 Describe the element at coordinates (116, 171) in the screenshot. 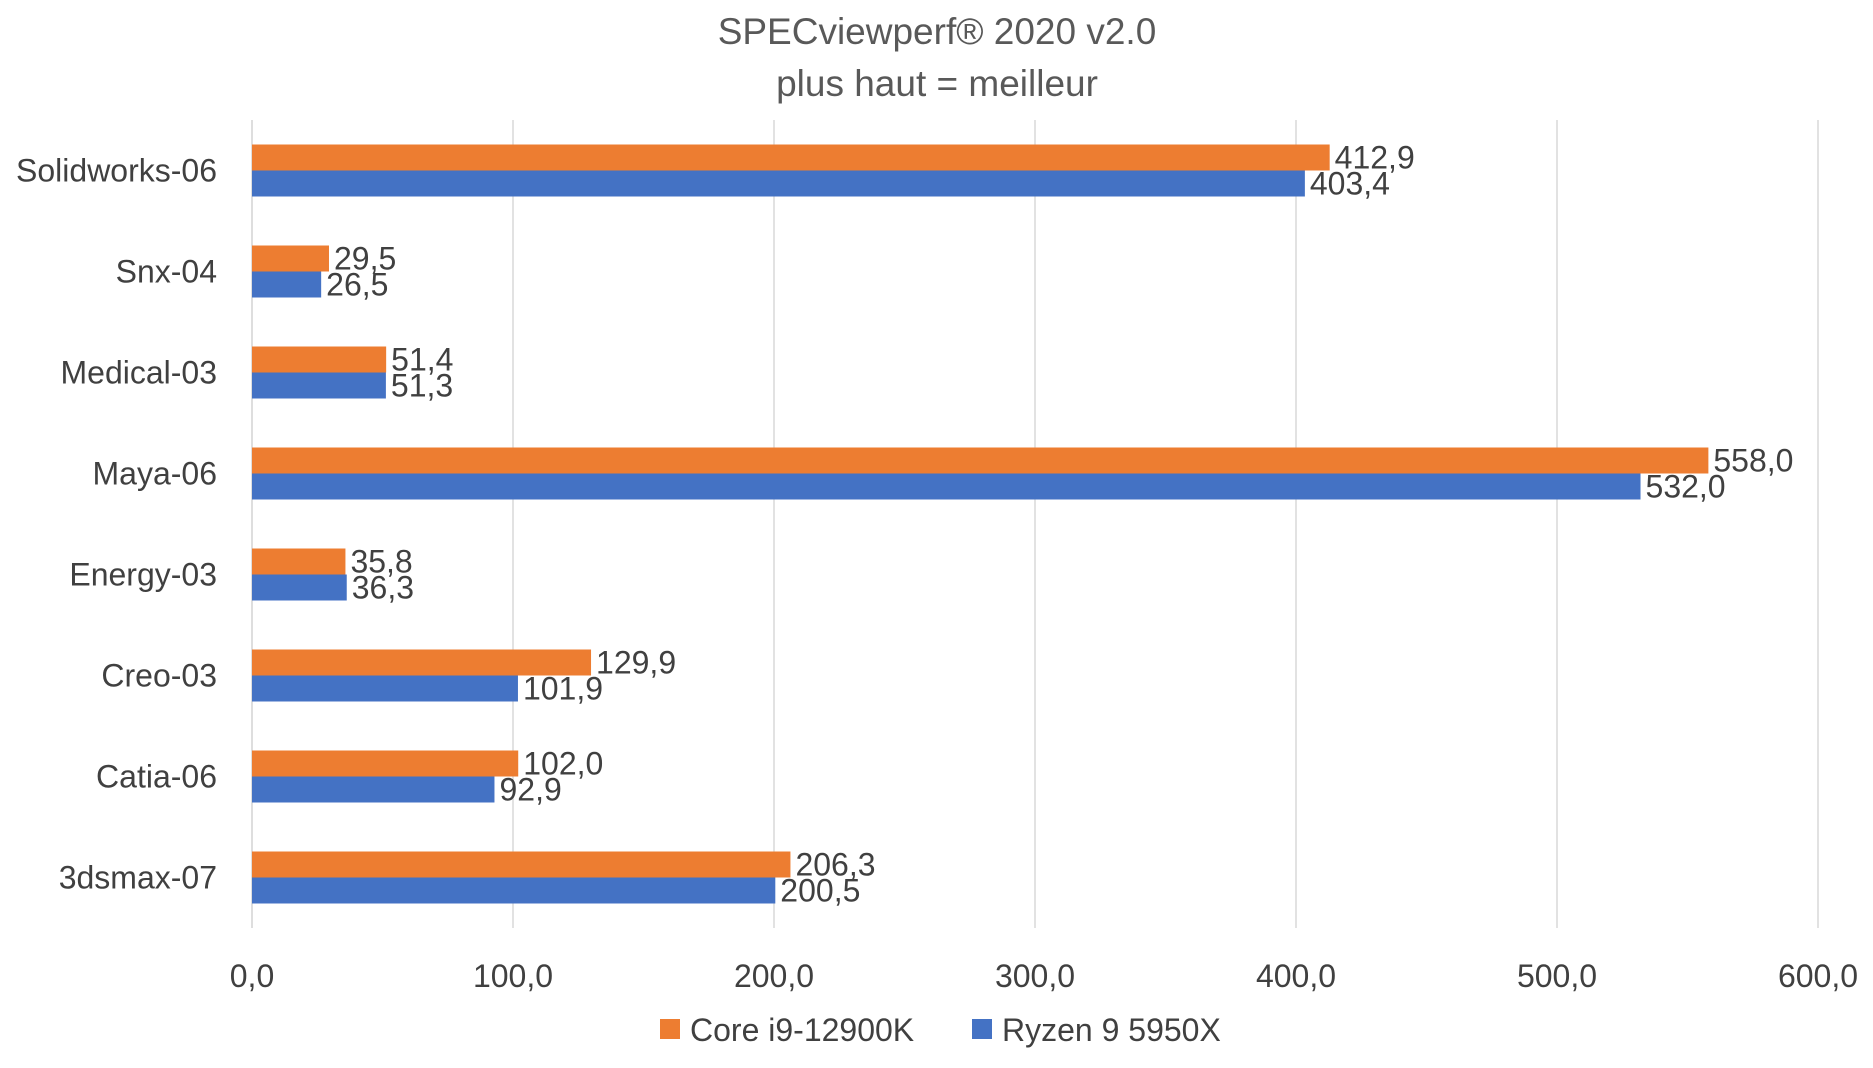

I see `category-label: Solidworks-06` at that location.